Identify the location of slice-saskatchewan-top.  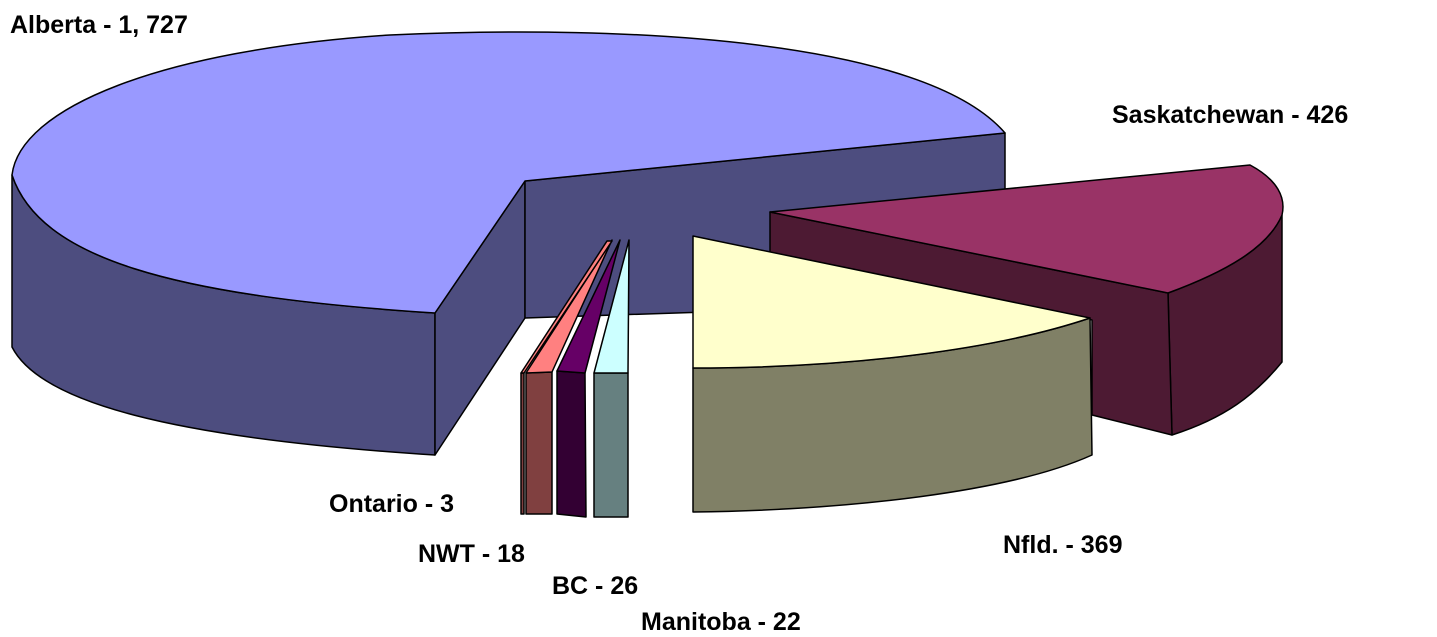
(1026, 229).